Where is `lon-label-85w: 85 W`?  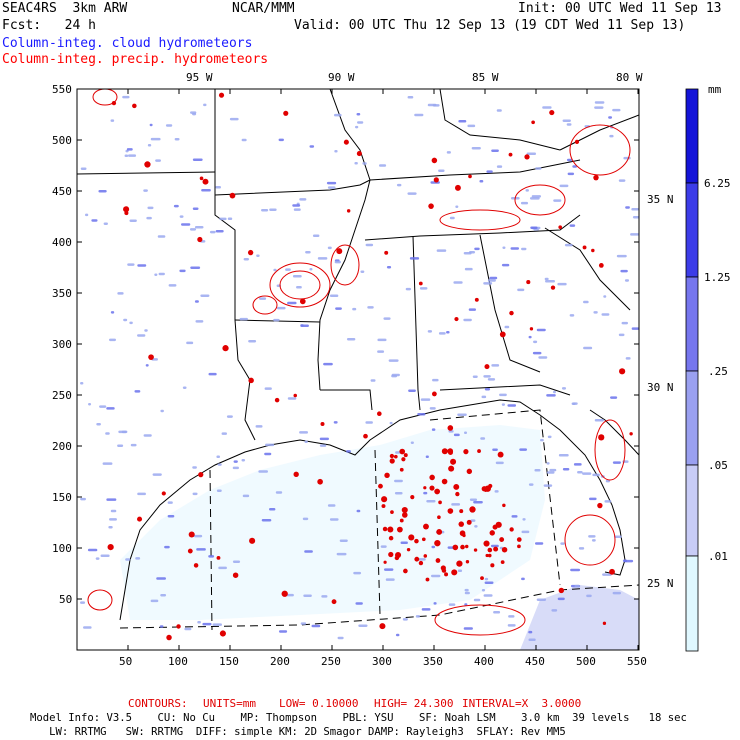 lon-label-85w: 85 W is located at coordinates (485, 77).